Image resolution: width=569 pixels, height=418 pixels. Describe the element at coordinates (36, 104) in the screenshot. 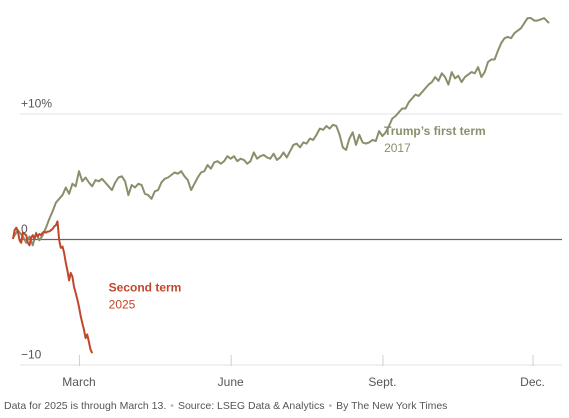

I see `y-tick-label: +10%` at that location.